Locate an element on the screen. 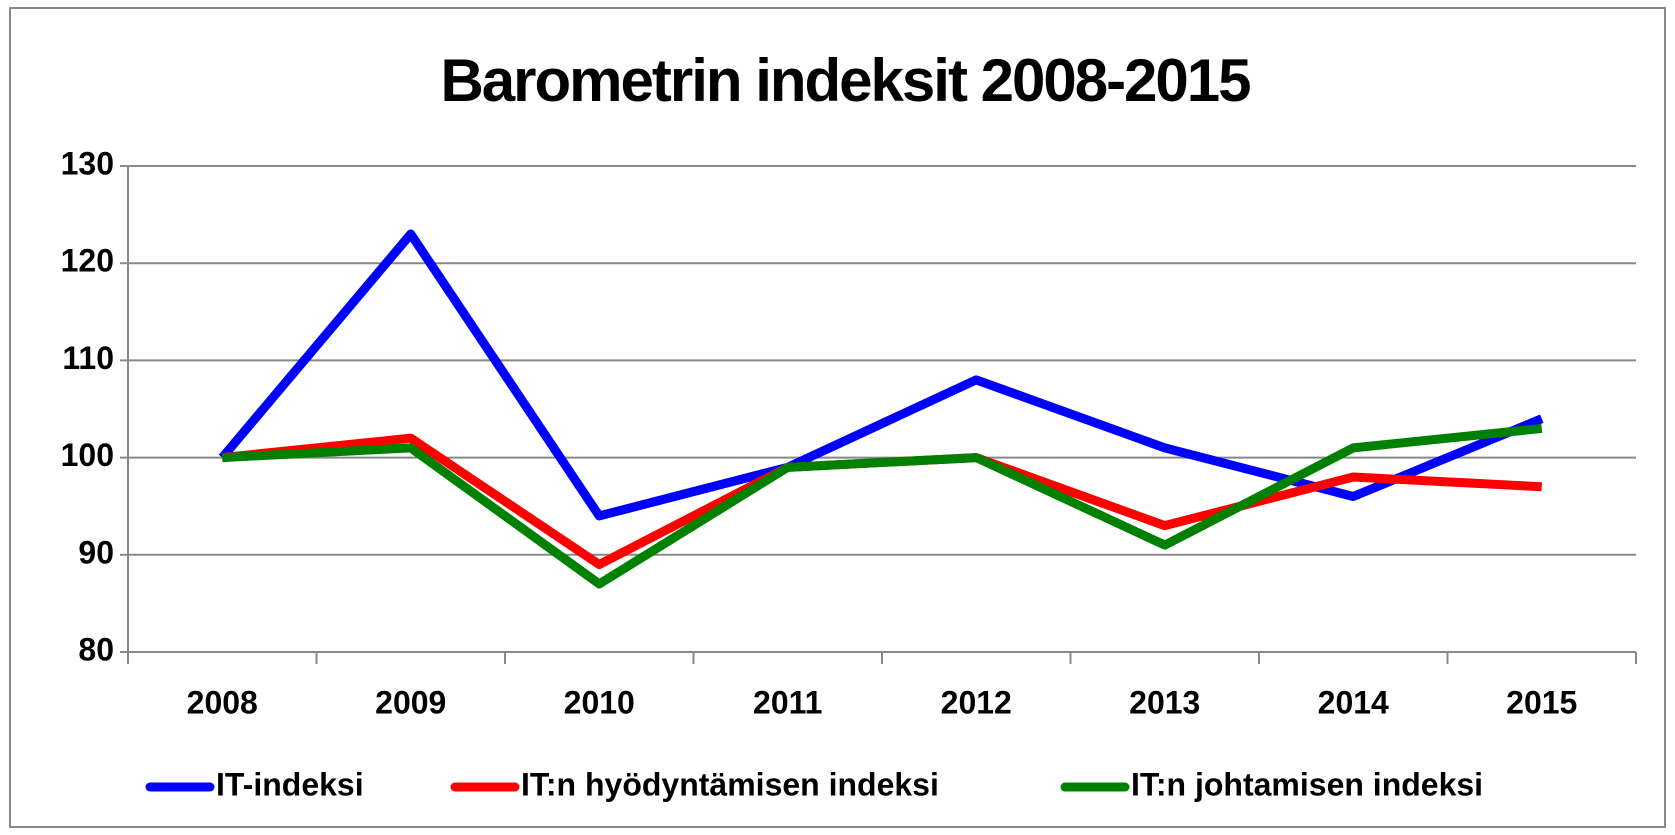 The image size is (1675, 835). x-tick-label: 2011 is located at coordinates (787, 702).